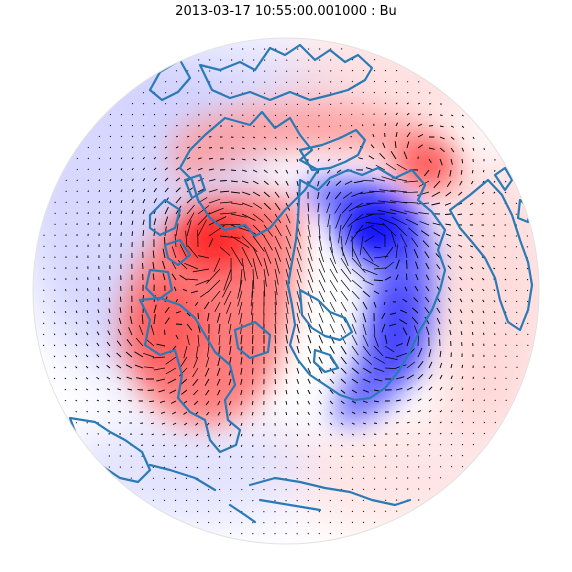 This screenshot has height=572, width=572. Describe the element at coordinates (326, 331) in the screenshot. I see `coastline-europe-interior` at that location.